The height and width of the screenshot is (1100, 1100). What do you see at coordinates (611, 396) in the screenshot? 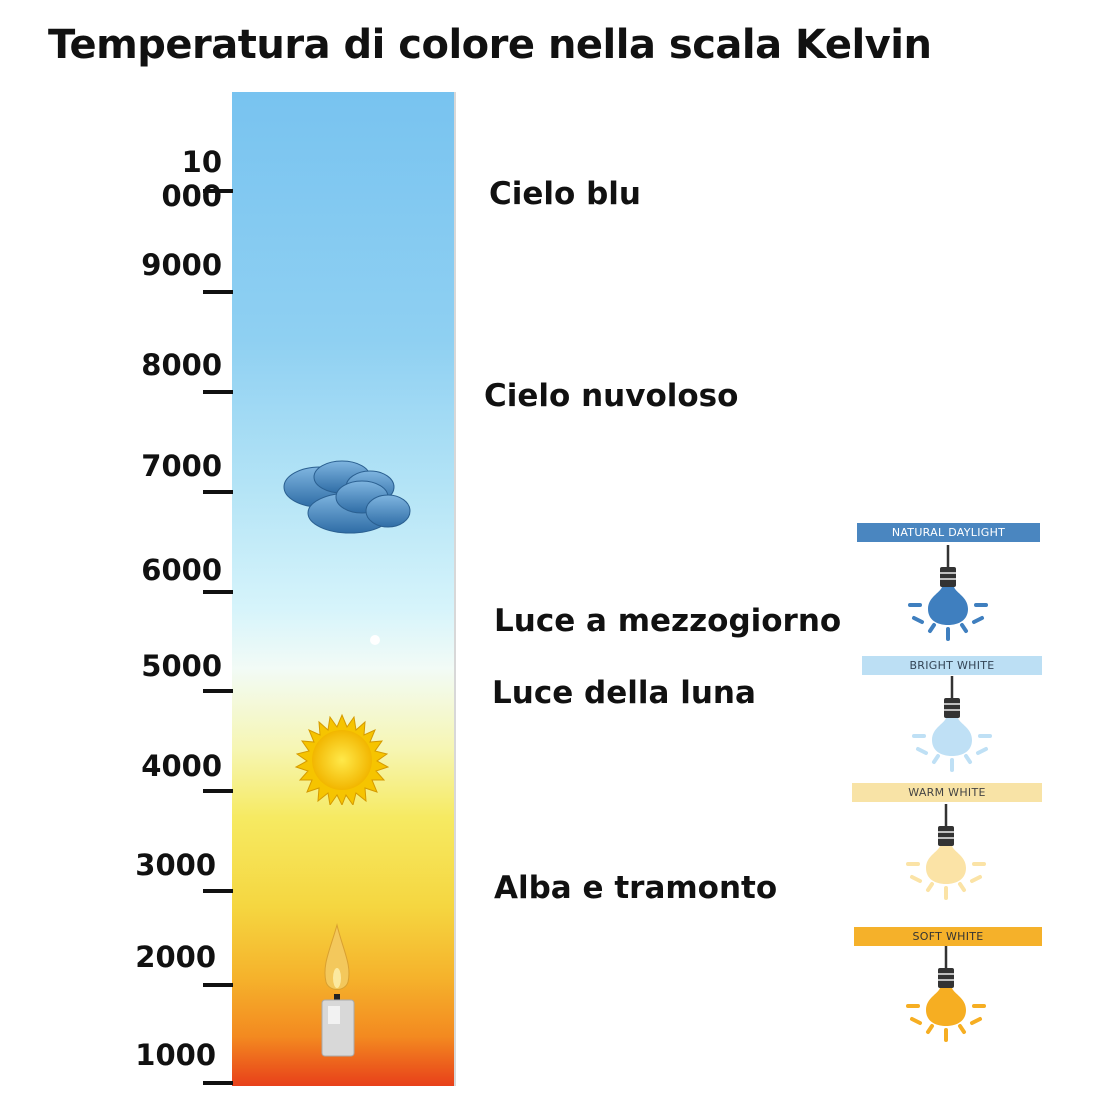
I see `label-cielo-nuvoloso: Cielo nuvoloso` at bounding box center [611, 396].